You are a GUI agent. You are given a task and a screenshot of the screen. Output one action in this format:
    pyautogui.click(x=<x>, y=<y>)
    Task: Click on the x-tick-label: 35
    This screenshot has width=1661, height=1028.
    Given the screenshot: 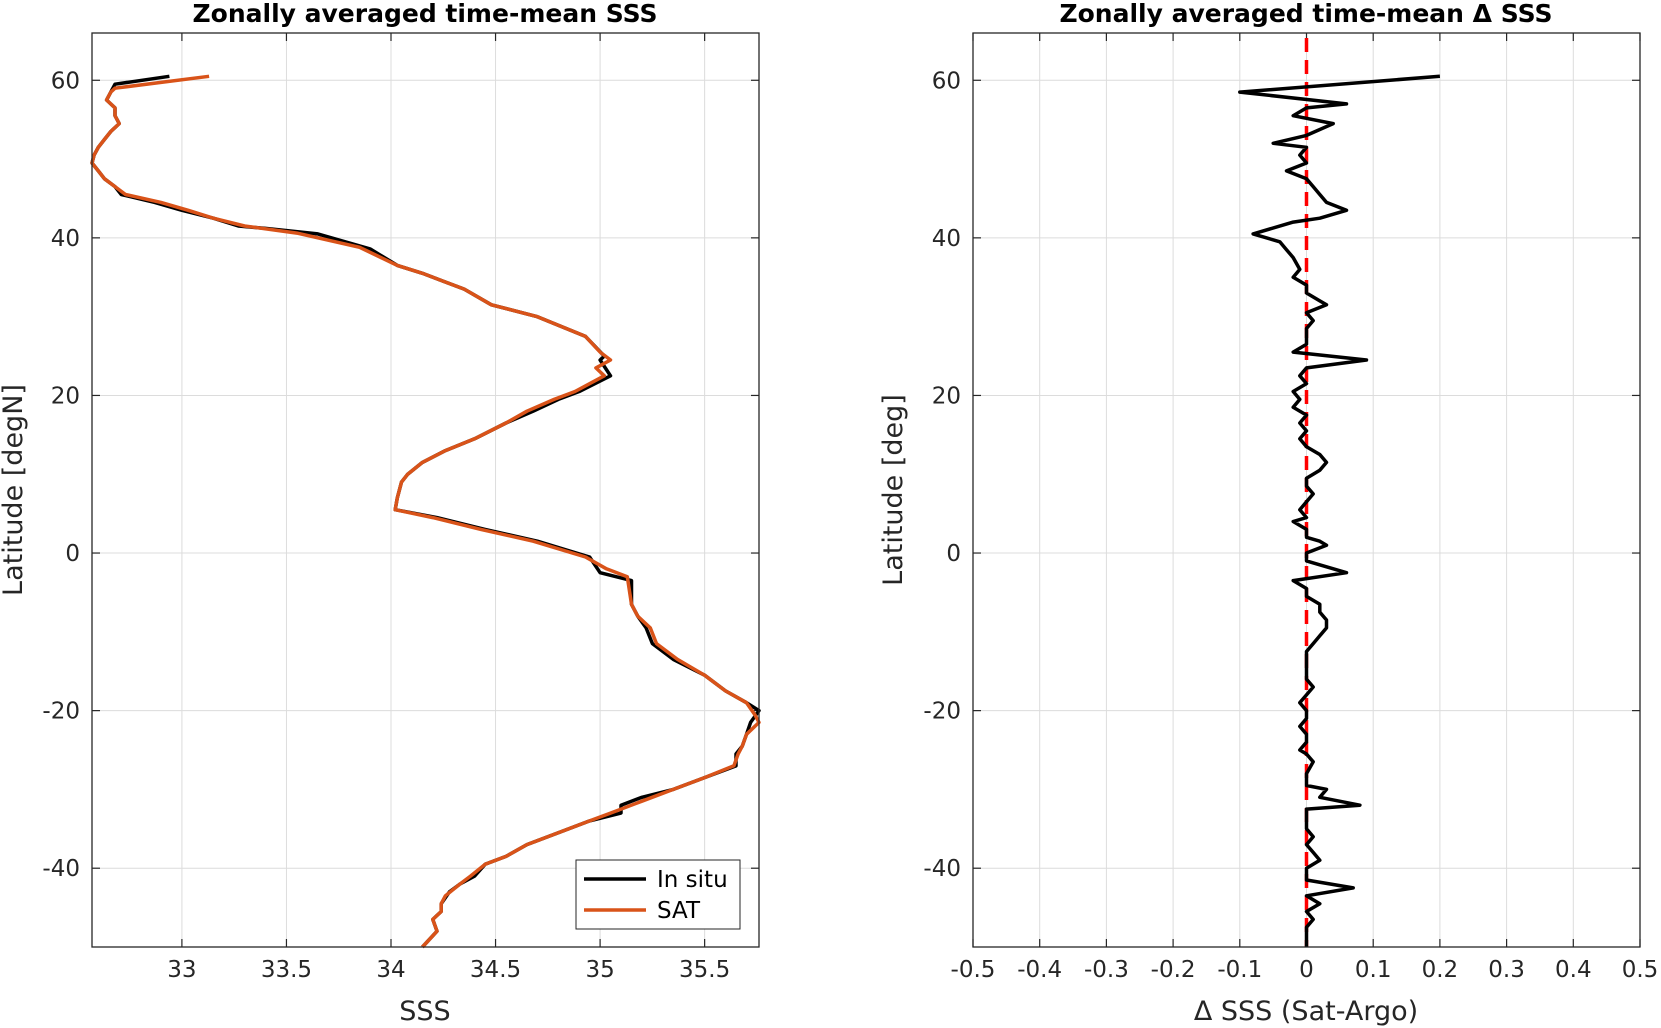 What is the action you would take?
    pyautogui.click(x=599, y=970)
    